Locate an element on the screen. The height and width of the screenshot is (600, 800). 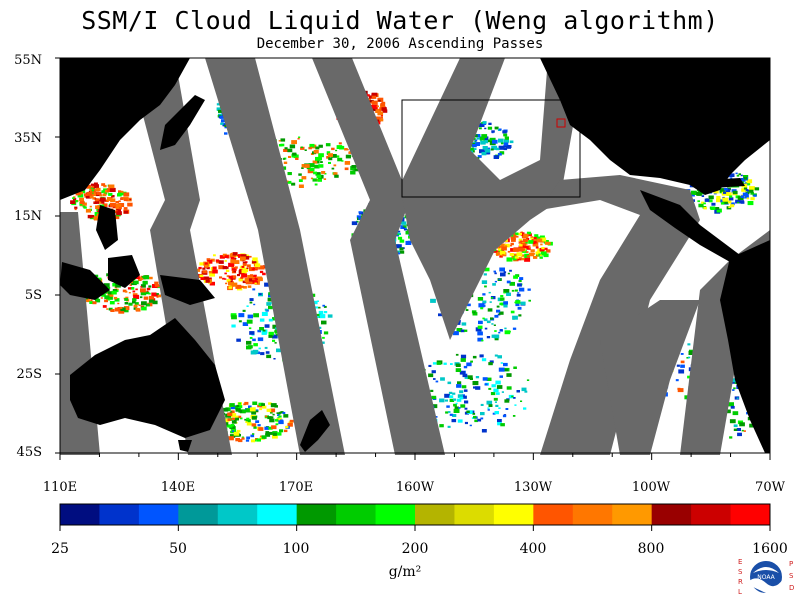
logo-letter-left: S is located at coordinates (740, 572).